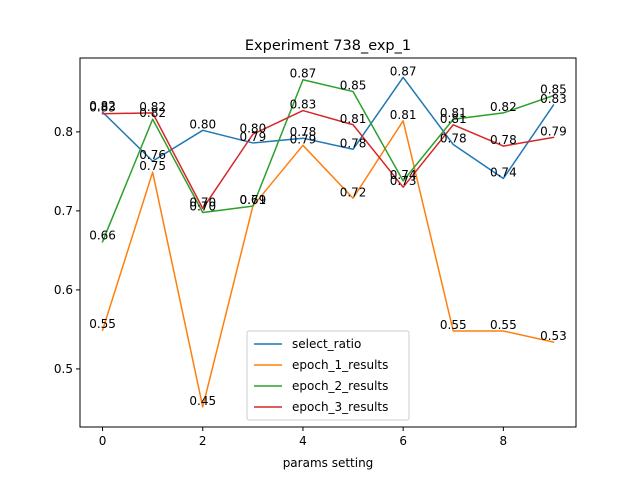  Describe the element at coordinates (503, 140) in the screenshot. I see `data-label-epoch-3-results-8: 0.78` at that location.